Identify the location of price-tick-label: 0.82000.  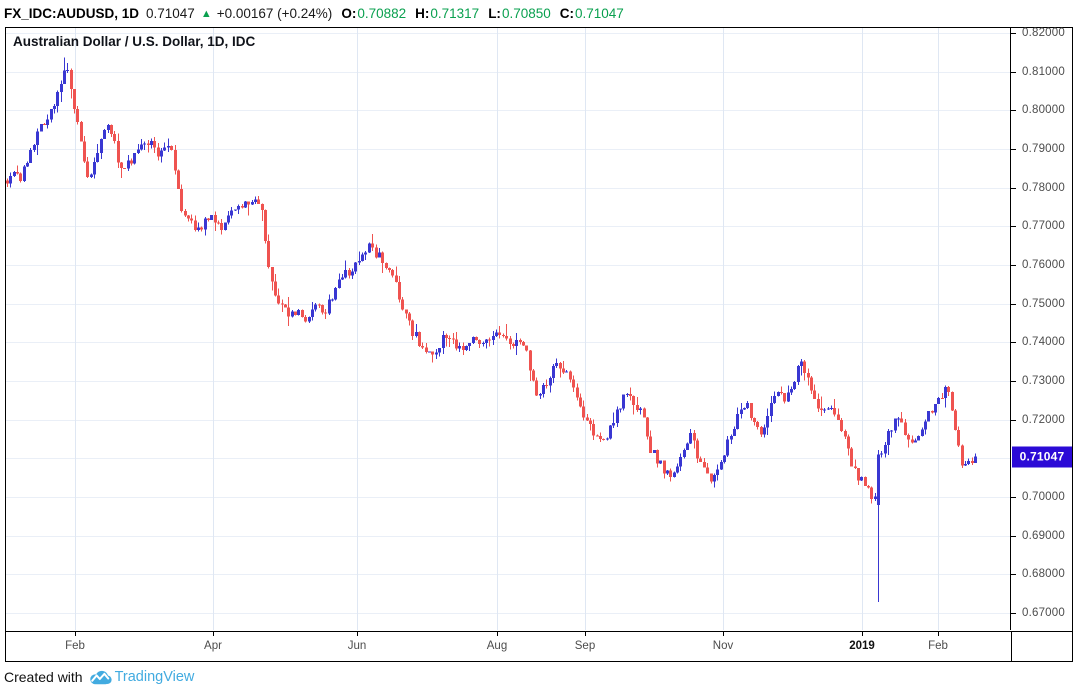
(1043, 33).